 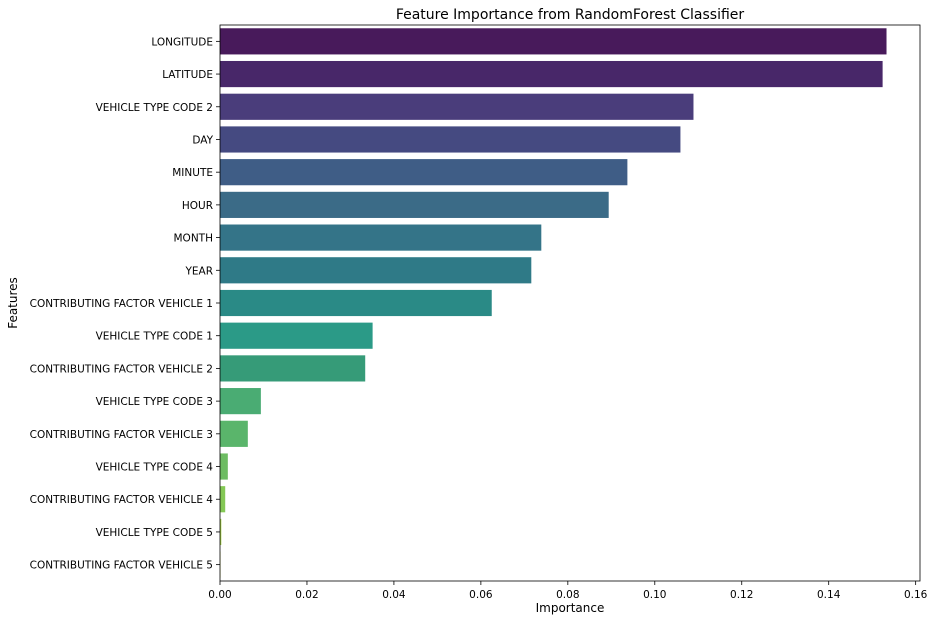 What do you see at coordinates (829, 595) in the screenshot?
I see `x-tick-label: 0.14` at bounding box center [829, 595].